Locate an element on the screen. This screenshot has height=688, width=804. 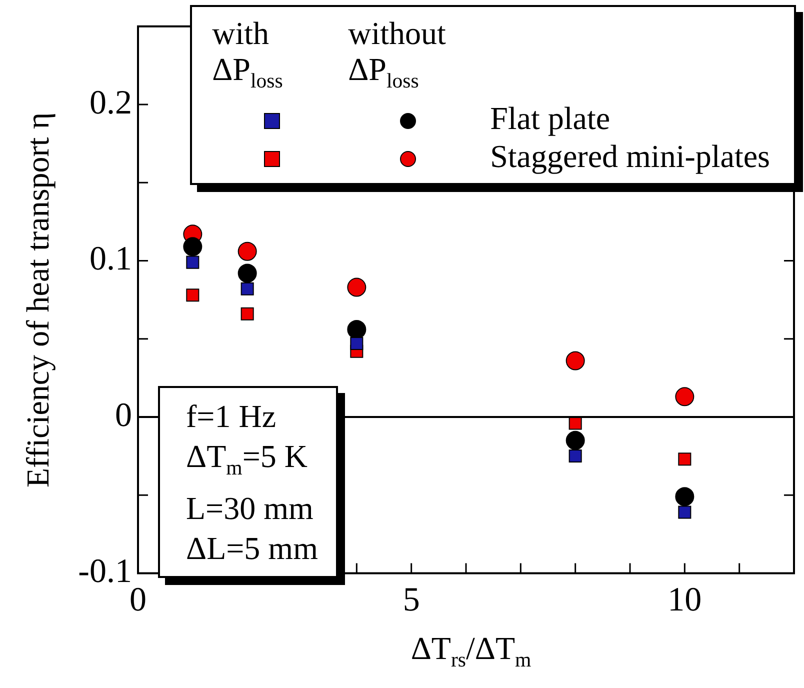
y-tick-label: 0.1 is located at coordinates (111, 259).